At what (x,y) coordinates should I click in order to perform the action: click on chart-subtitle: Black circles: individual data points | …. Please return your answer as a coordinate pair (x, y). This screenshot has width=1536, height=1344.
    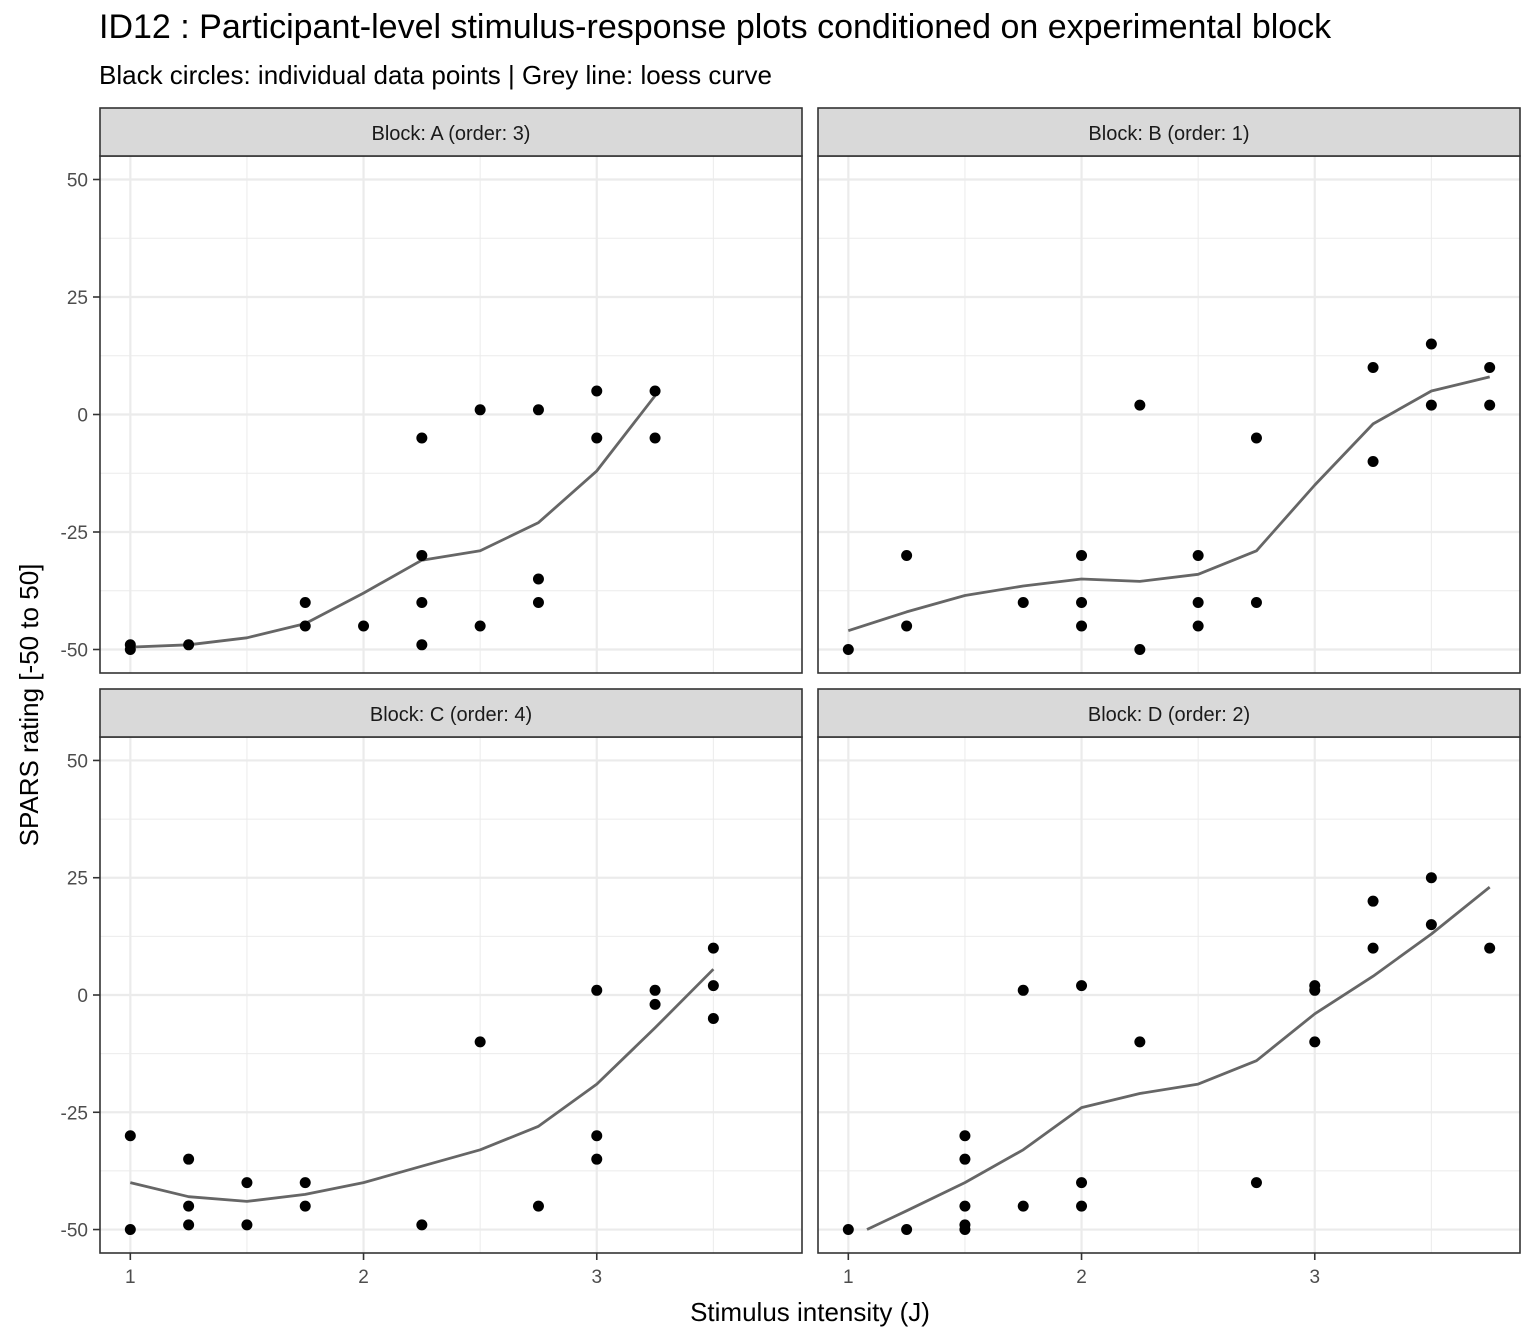
    Looking at the image, I should click on (435, 75).